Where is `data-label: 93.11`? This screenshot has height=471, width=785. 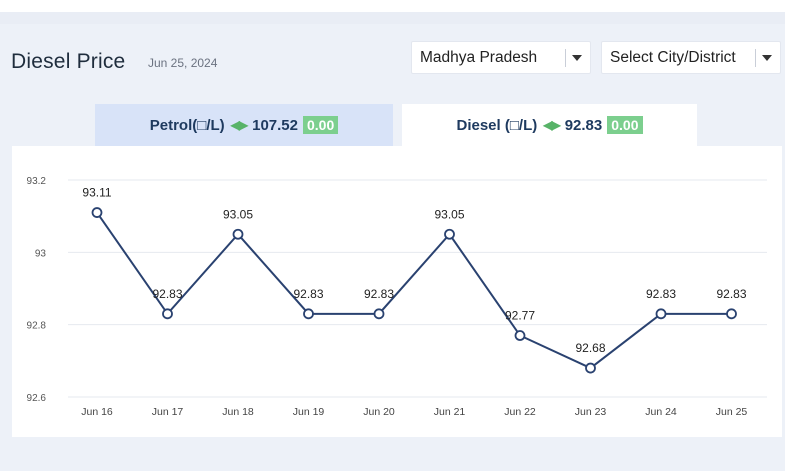 data-label: 93.11 is located at coordinates (96, 193).